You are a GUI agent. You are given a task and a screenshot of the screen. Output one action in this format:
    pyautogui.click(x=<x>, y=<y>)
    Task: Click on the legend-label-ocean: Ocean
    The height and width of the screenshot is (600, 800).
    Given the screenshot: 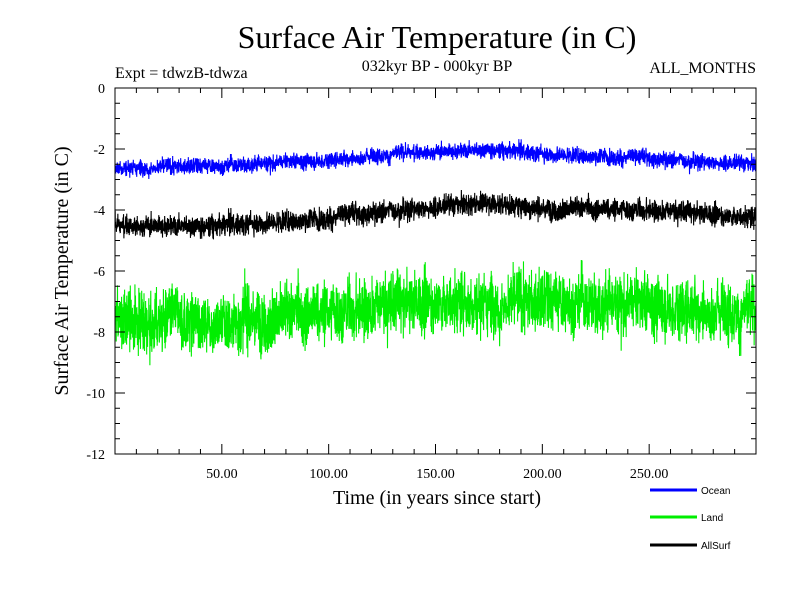 What is the action you would take?
    pyautogui.click(x=715, y=491)
    